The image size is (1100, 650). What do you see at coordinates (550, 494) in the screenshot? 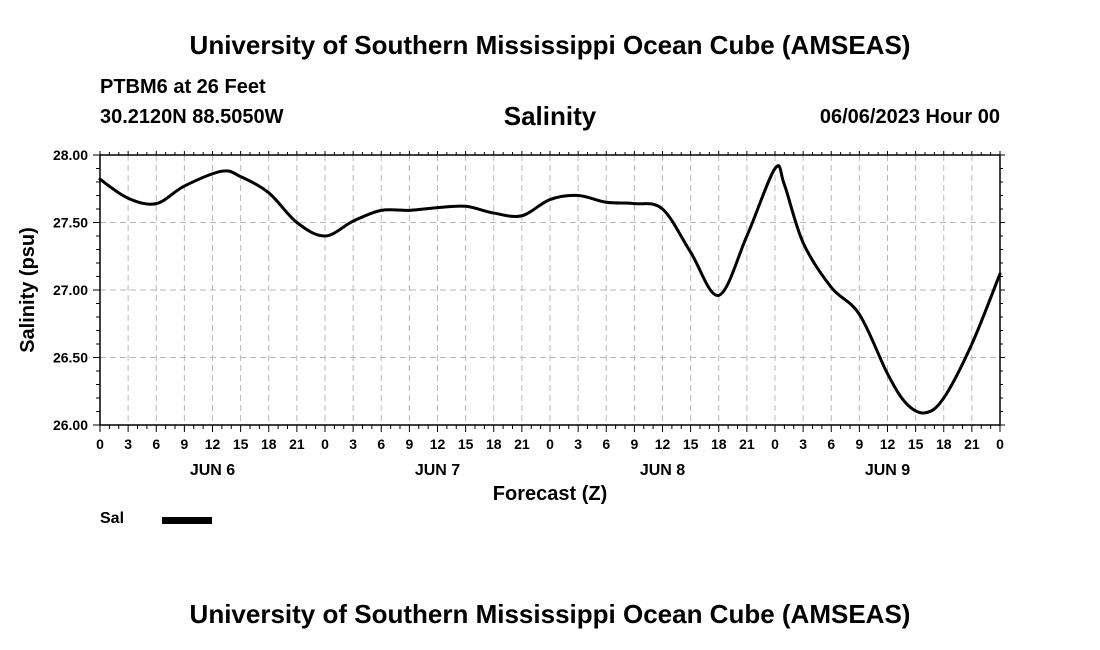
I see `x-axis-title: Forecast (Z)` at bounding box center [550, 494].